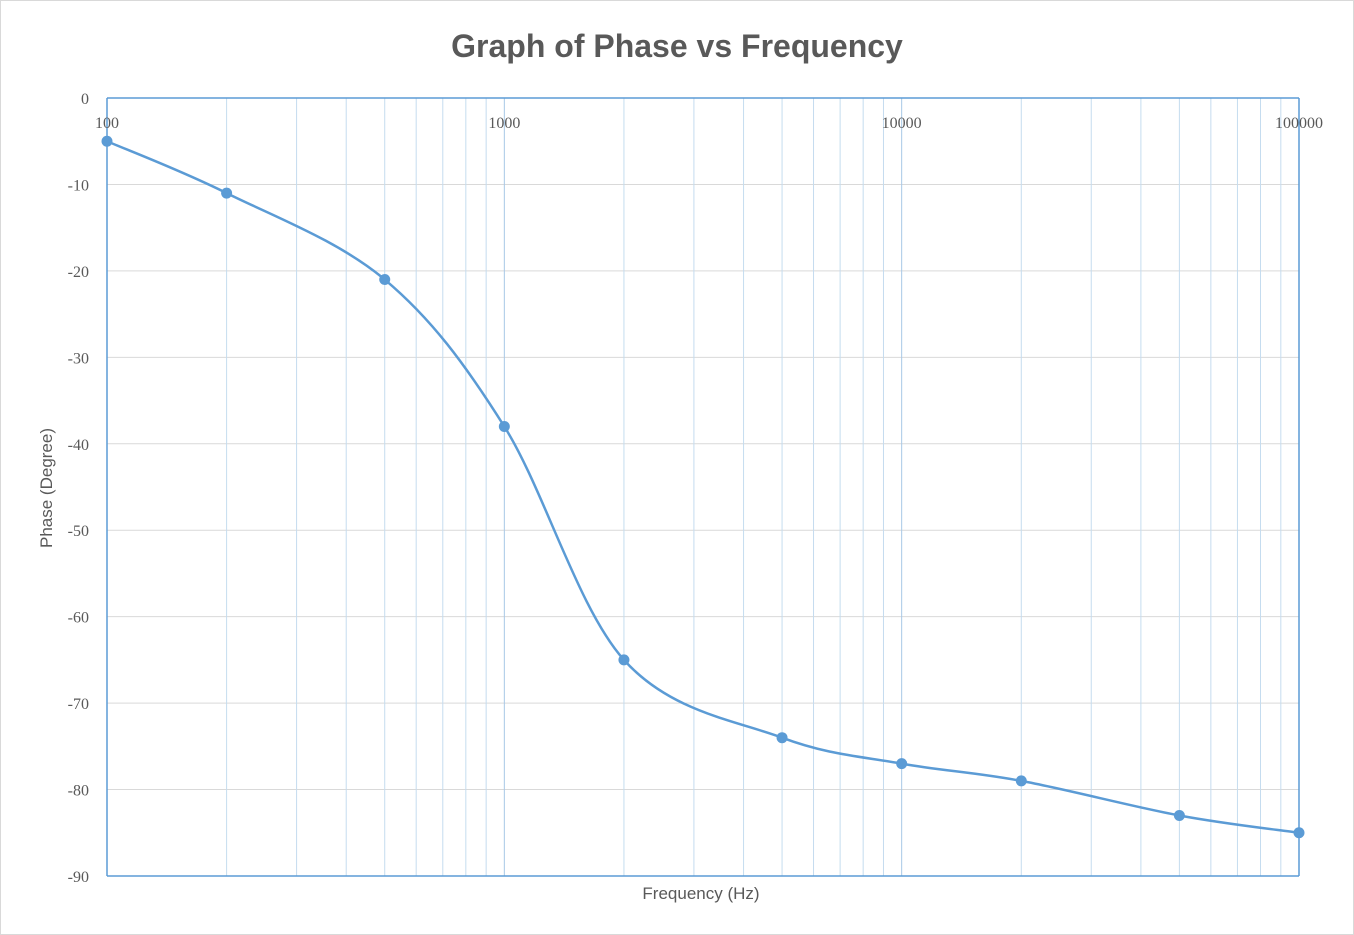 The width and height of the screenshot is (1354, 935). Describe the element at coordinates (677, 46) in the screenshot. I see `chart-title: Graph of Phase vs Frequency` at that location.